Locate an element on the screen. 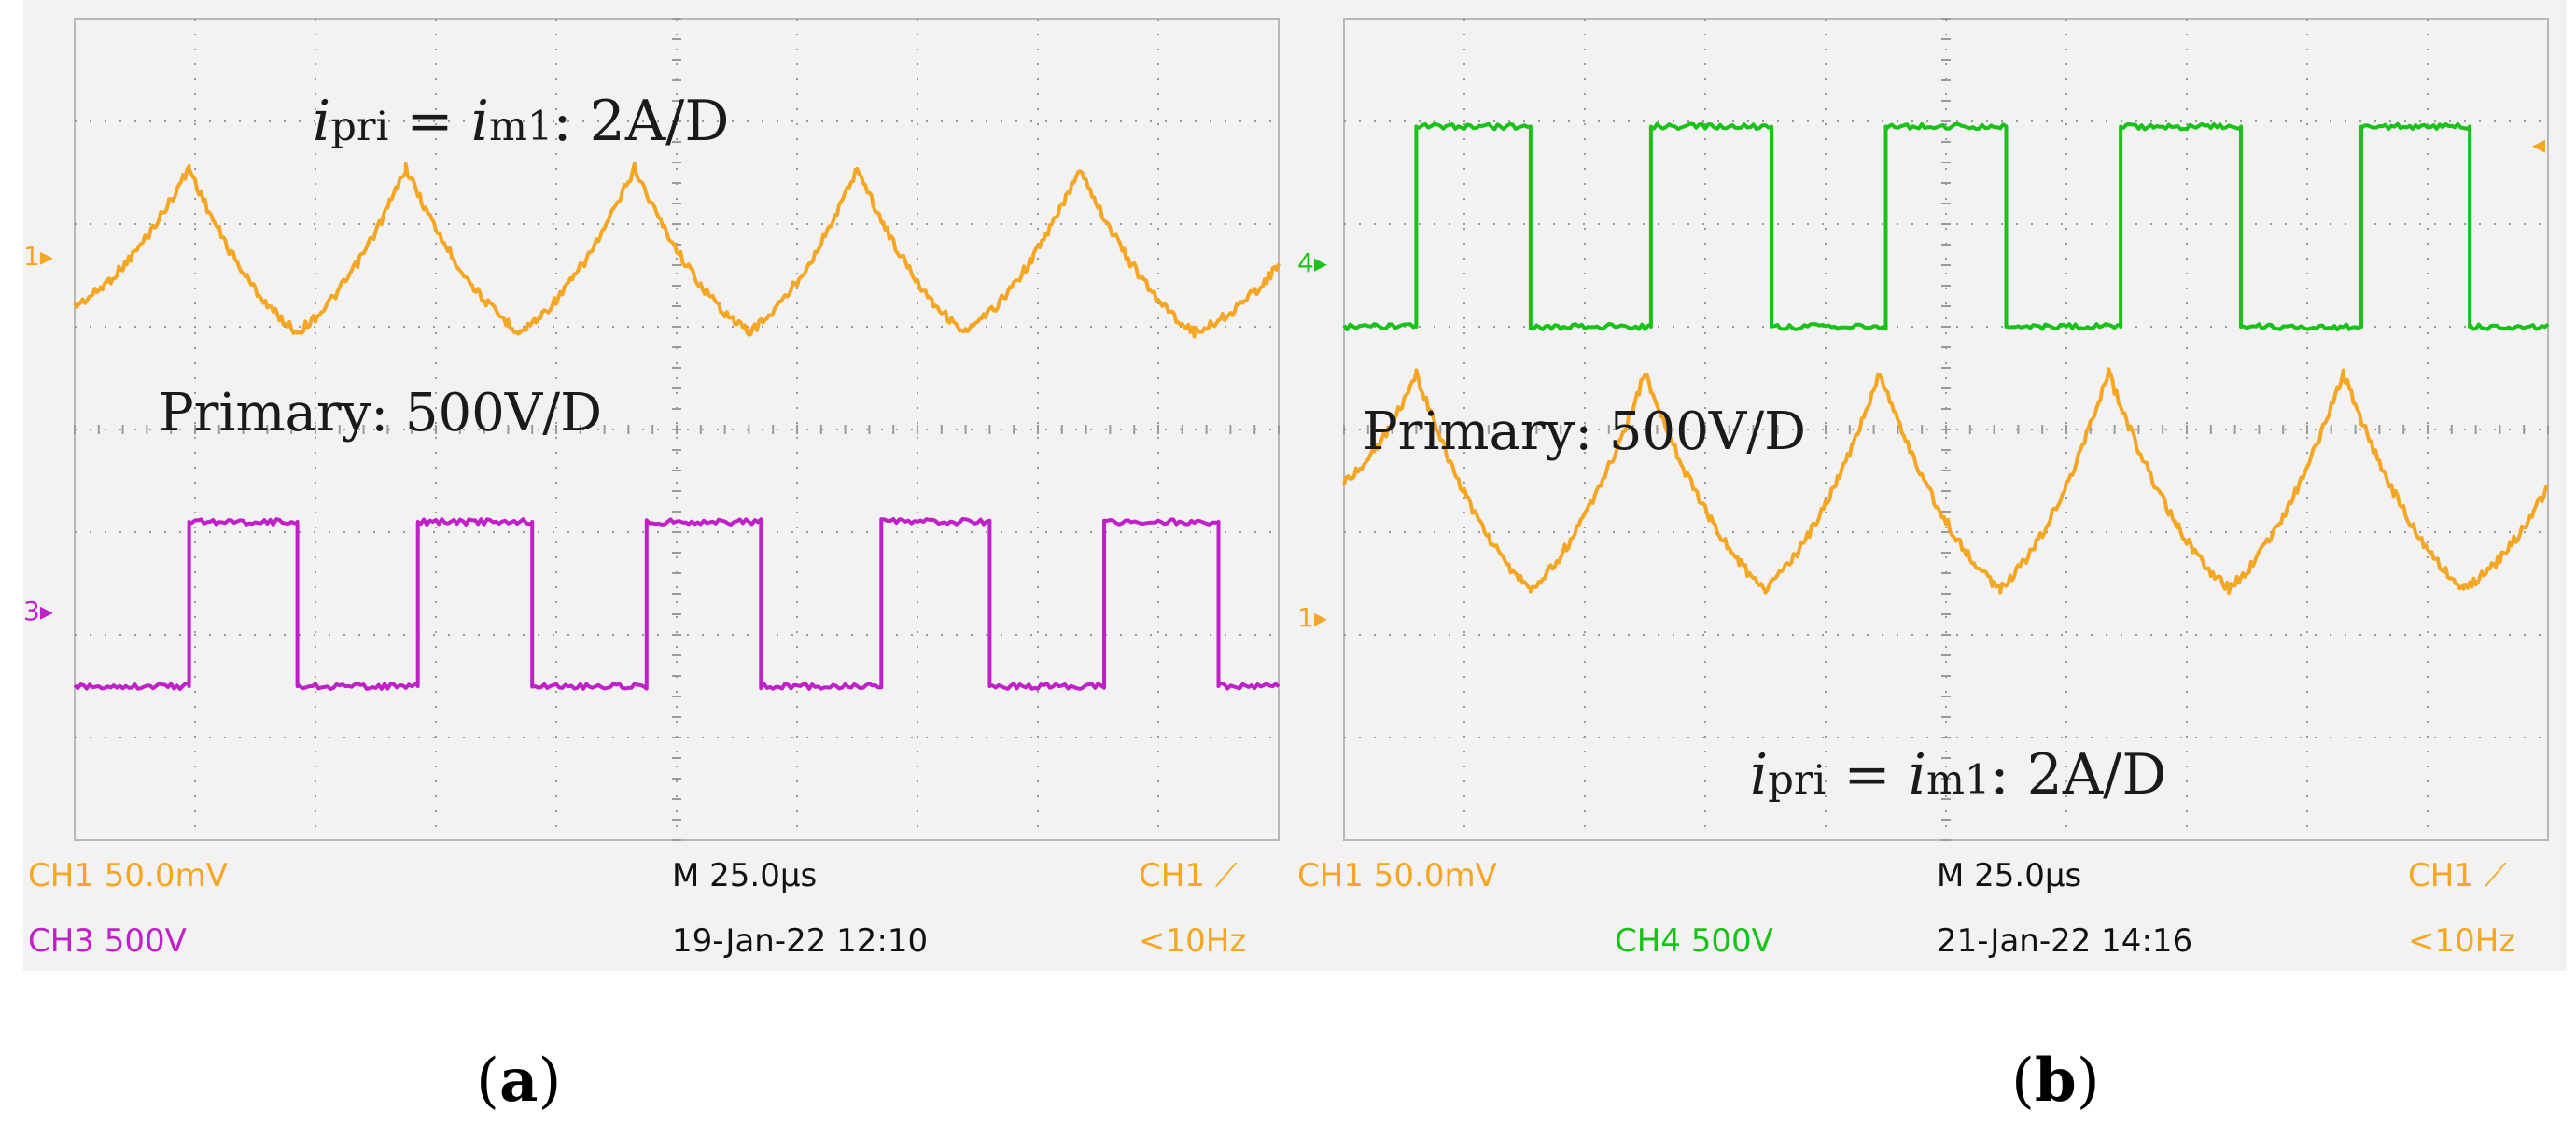  series-ch3-trace is located at coordinates (677, 604).